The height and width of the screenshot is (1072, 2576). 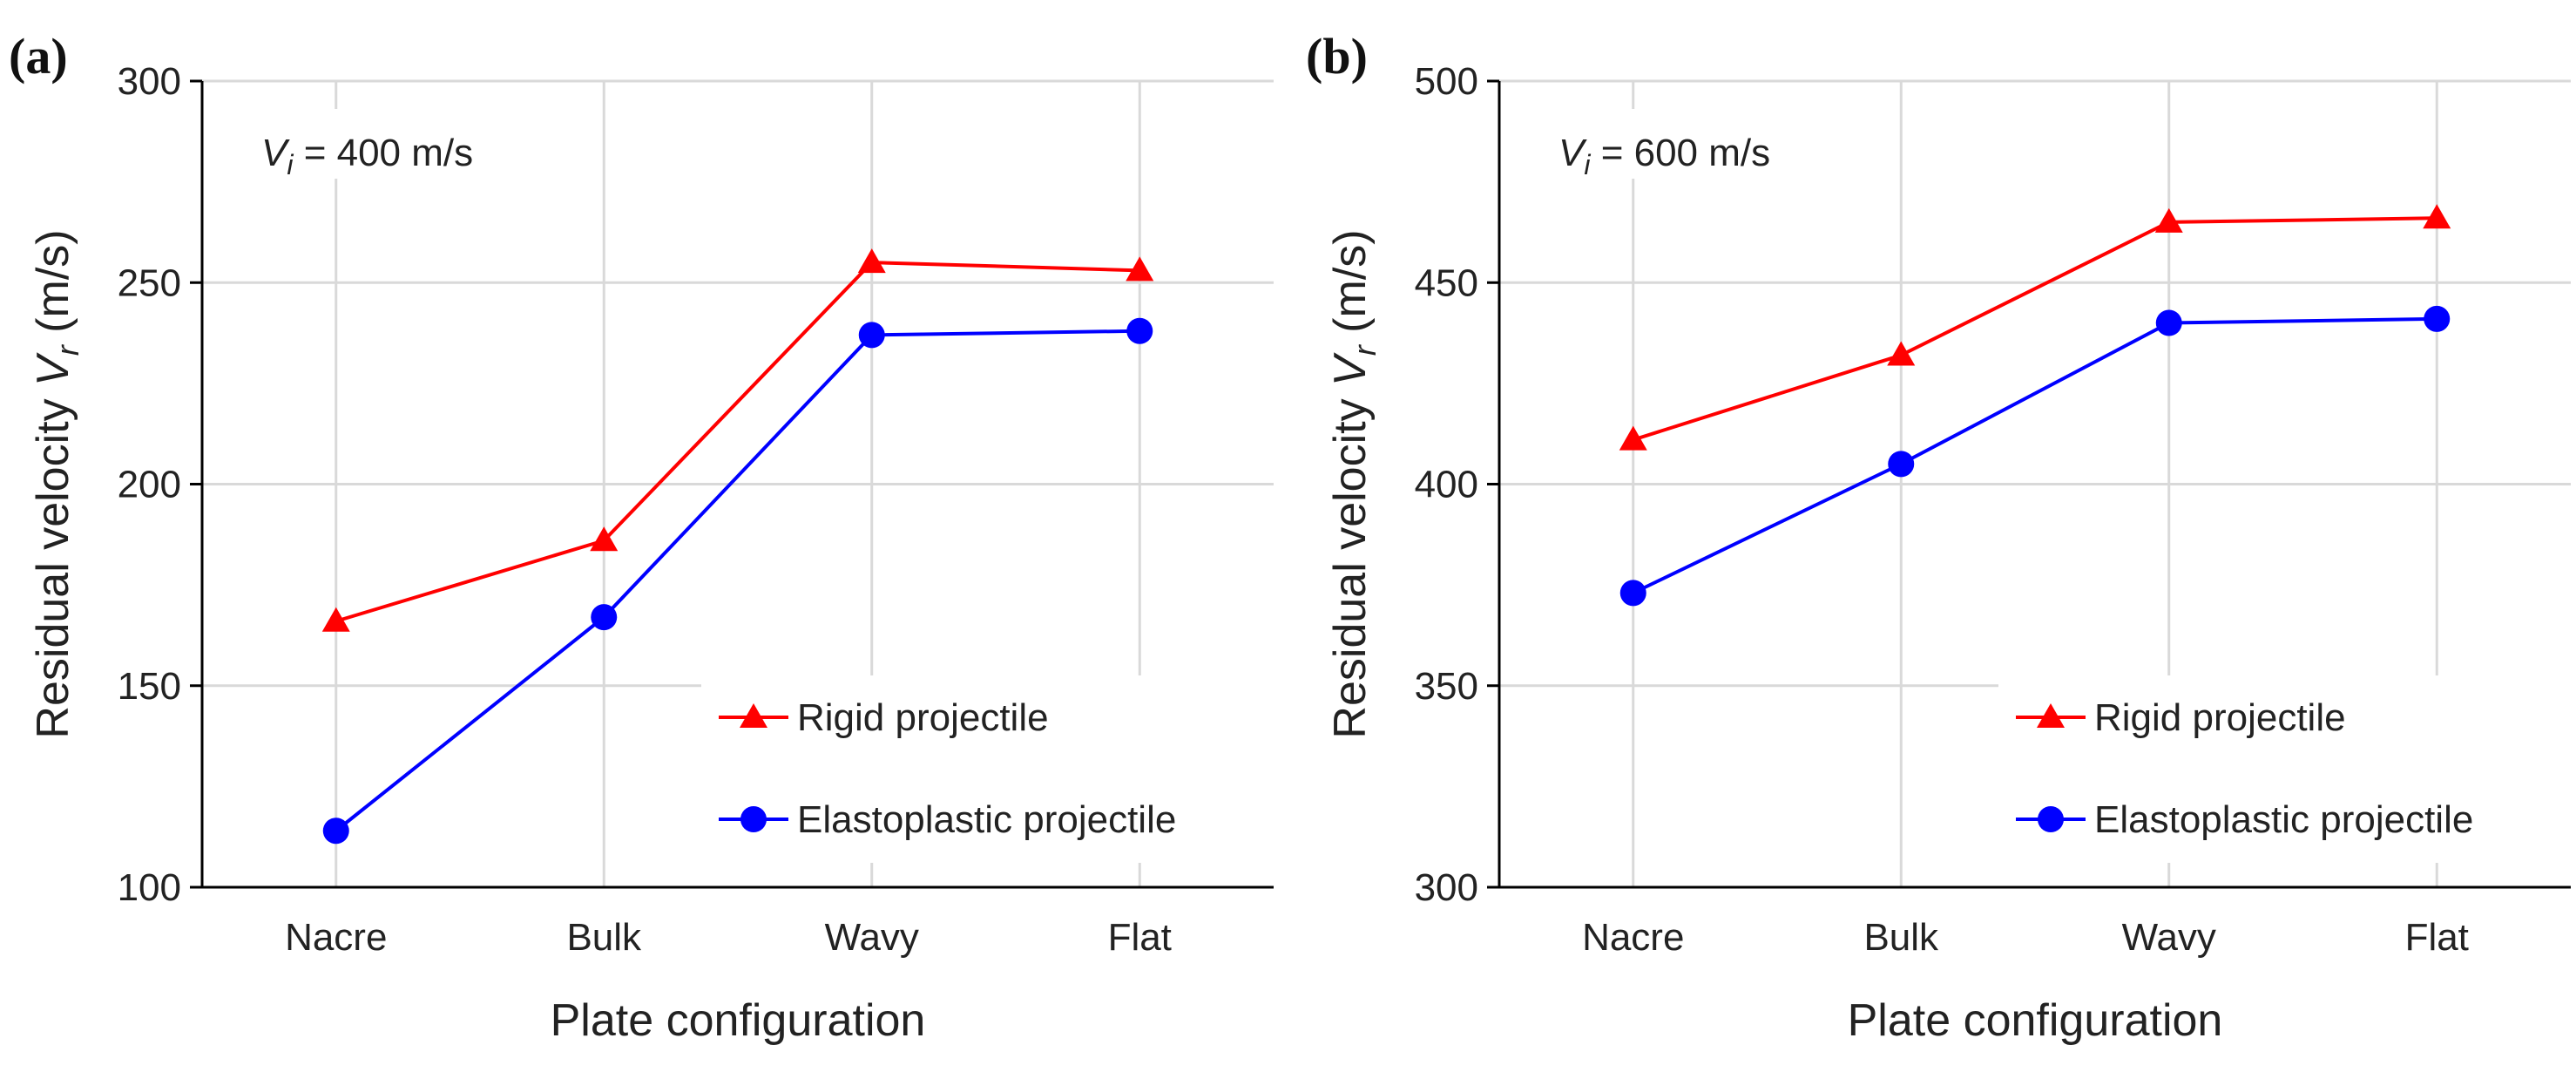 I want to click on annotation-text: = 600 m/s, so click(x=1680, y=153).